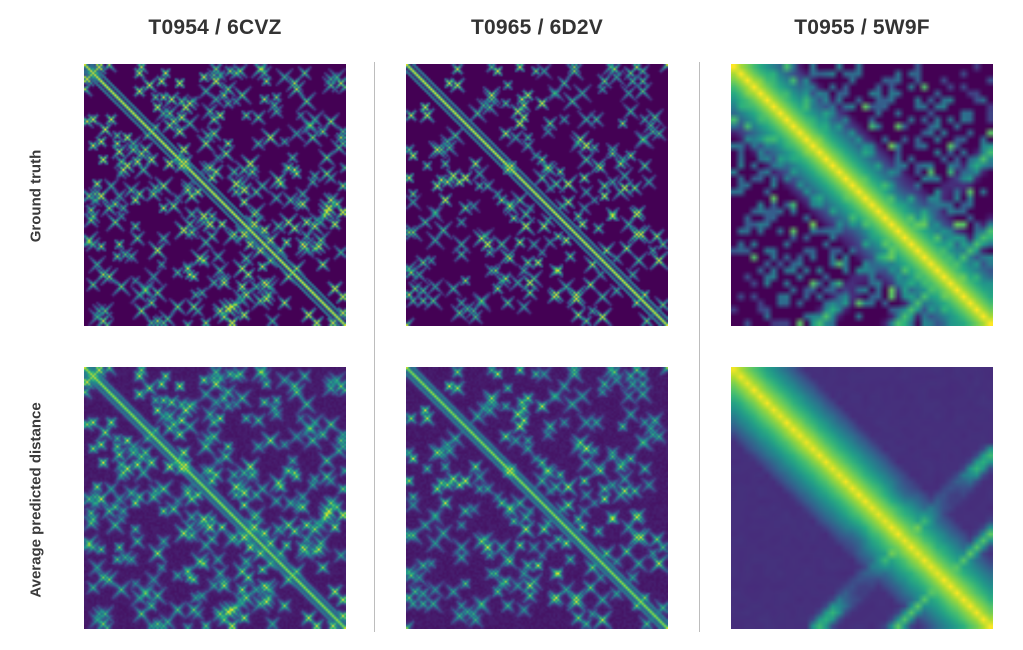 This screenshot has height=650, width=1023. What do you see at coordinates (36, 500) in the screenshot?
I see `row-label-average-predicted-distance: Average predicted distance` at bounding box center [36, 500].